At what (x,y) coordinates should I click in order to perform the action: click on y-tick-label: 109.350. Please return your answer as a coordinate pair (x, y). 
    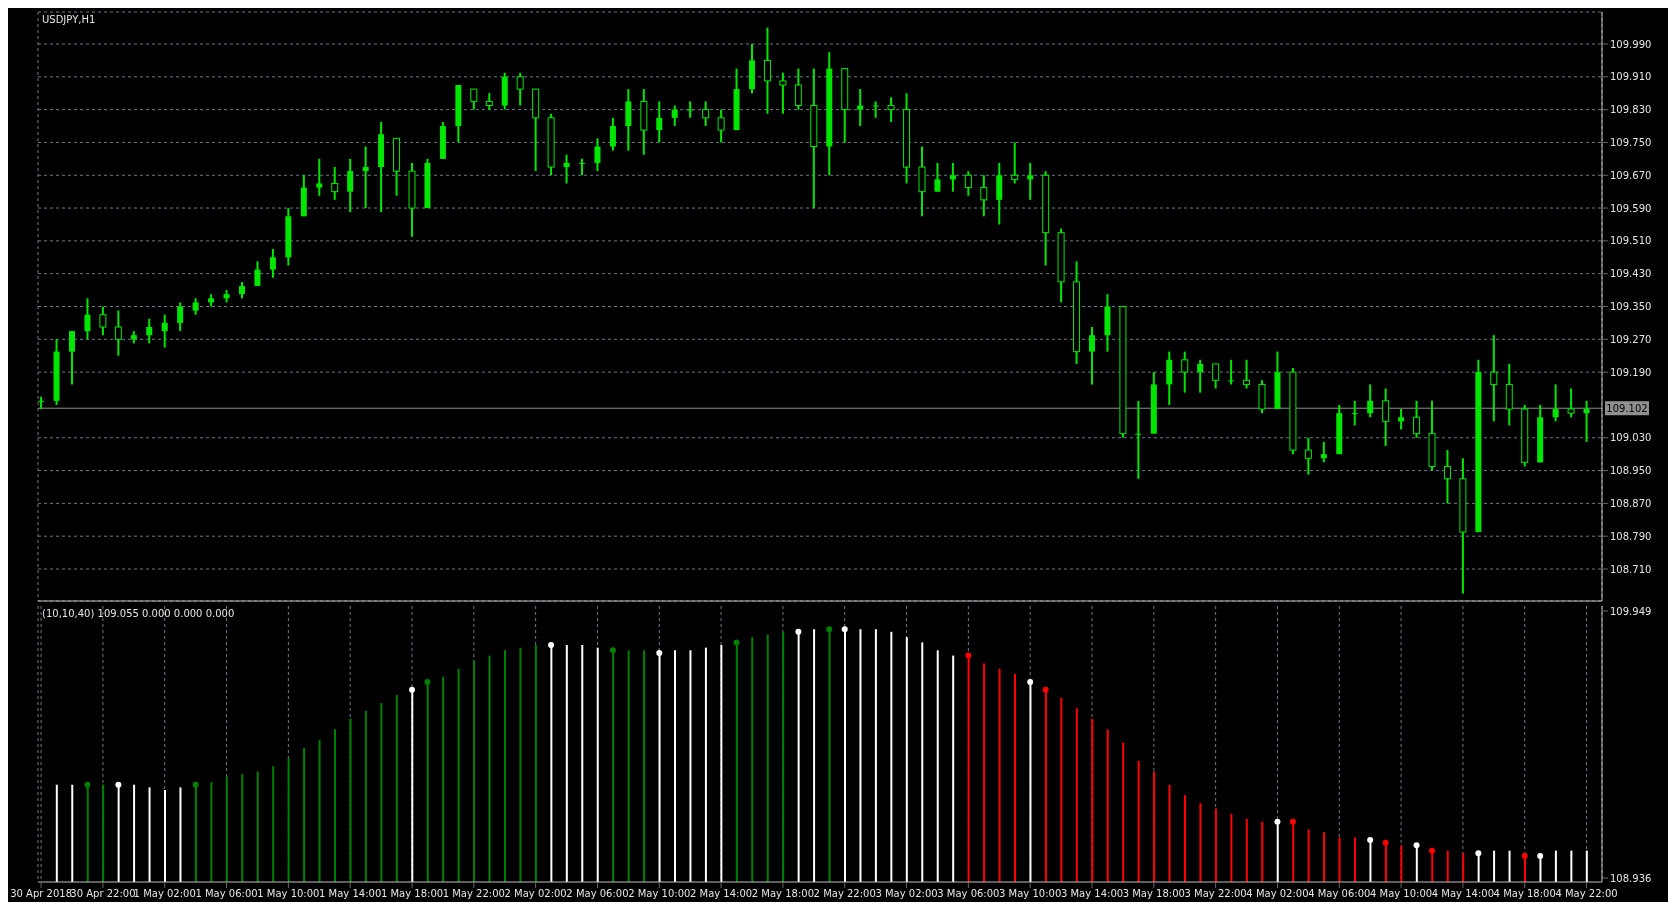
    Looking at the image, I should click on (1631, 307).